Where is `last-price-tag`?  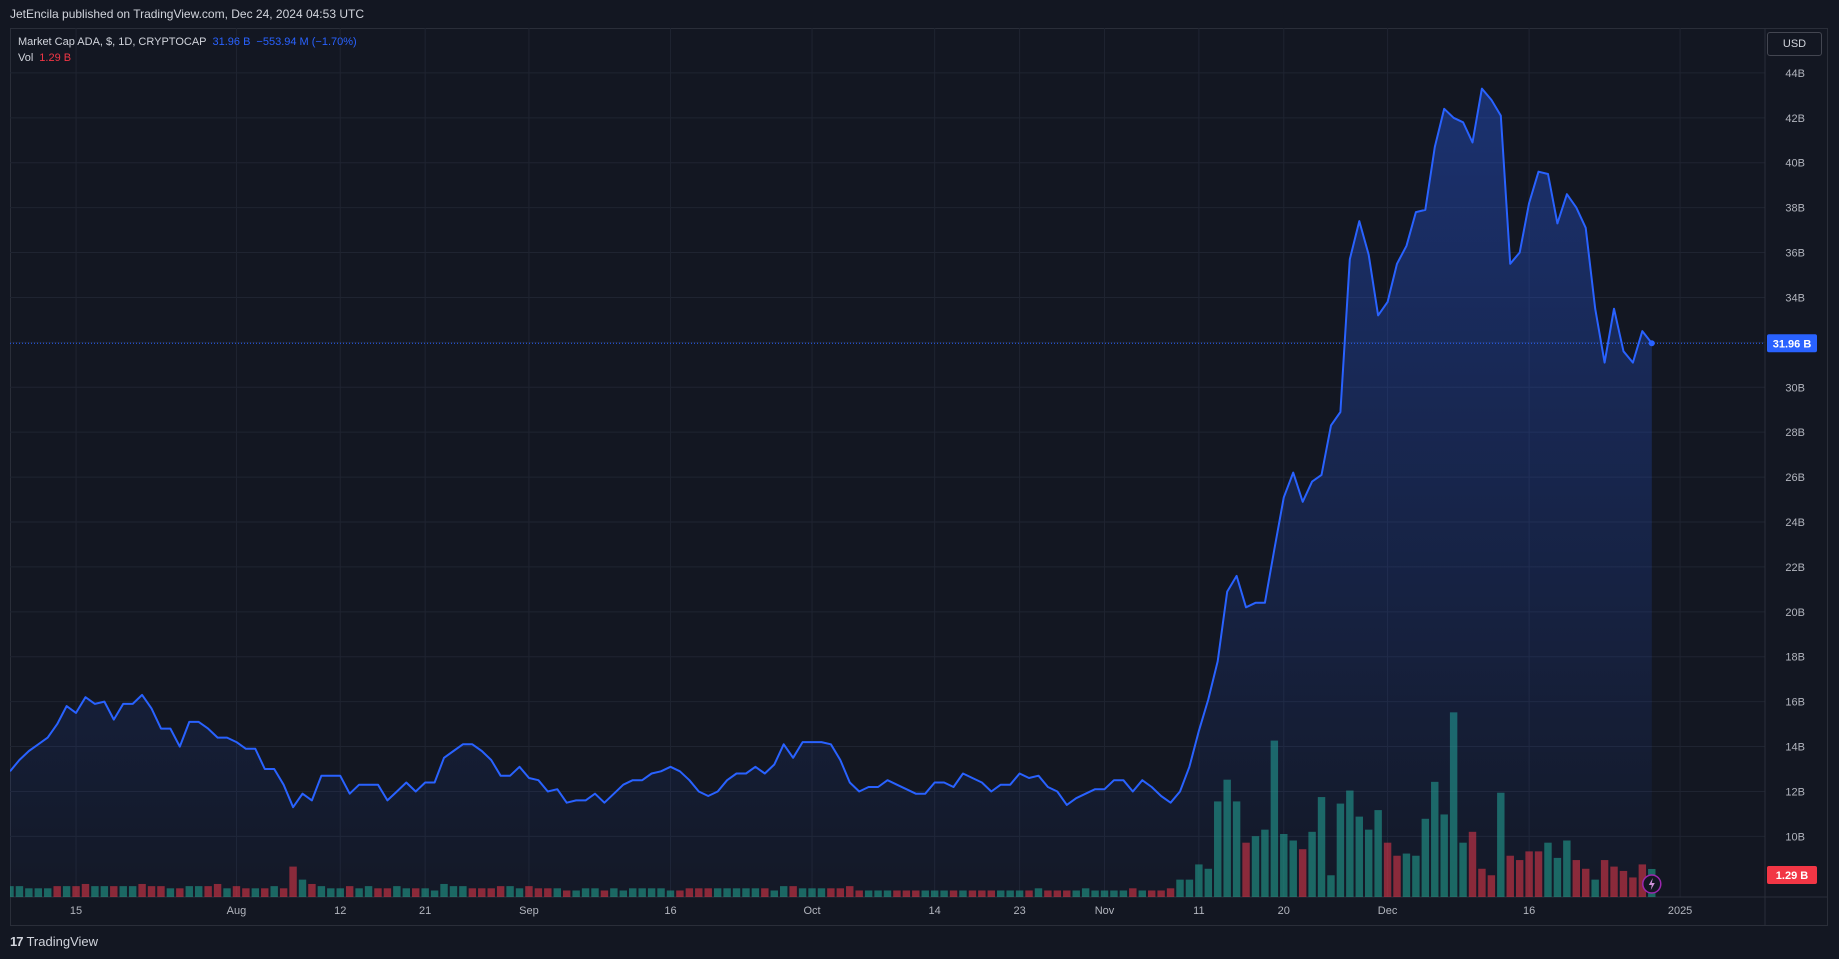
last-price-tag is located at coordinates (1792, 343).